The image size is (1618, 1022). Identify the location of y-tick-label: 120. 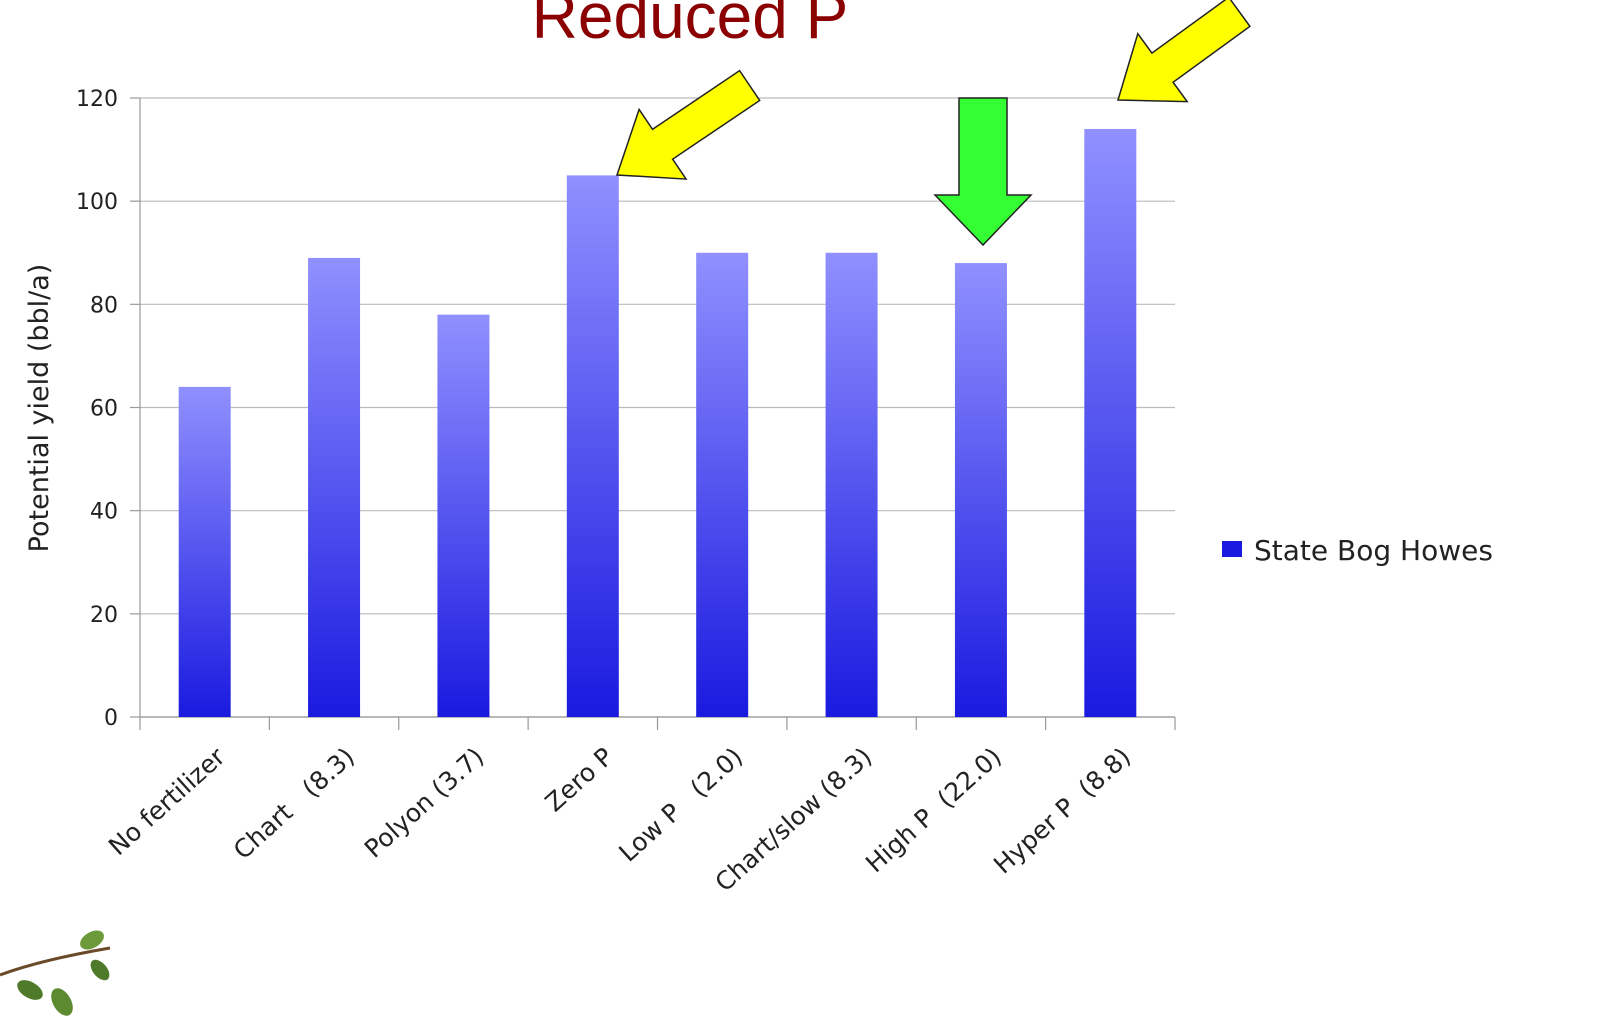
(97, 99).